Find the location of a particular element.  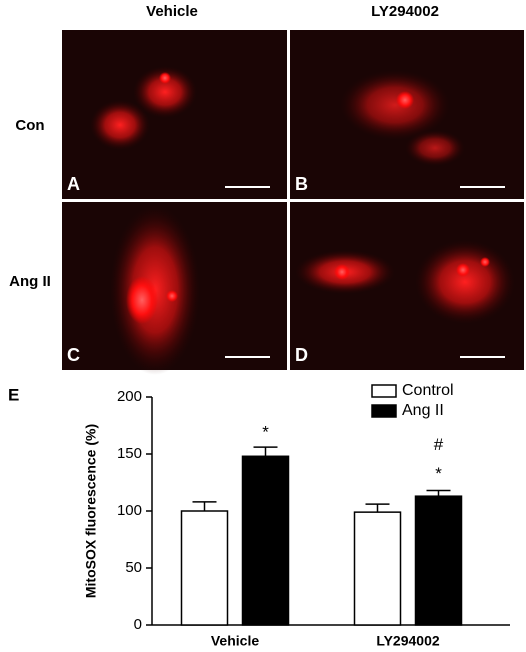

panel-a: A is located at coordinates (174, 114).